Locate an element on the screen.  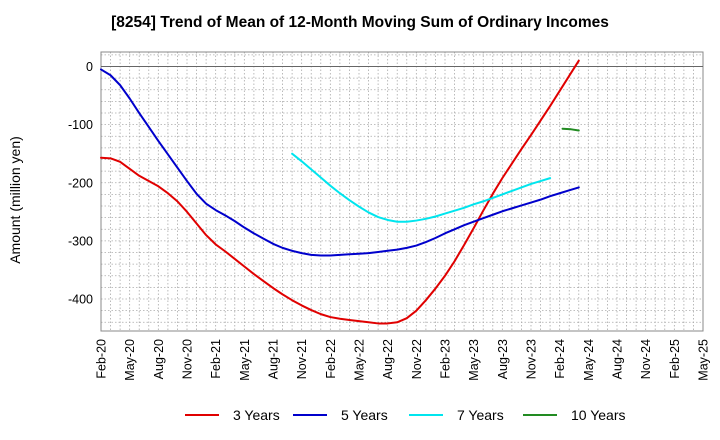
y-tick-label: -200 is located at coordinates (80, 183).